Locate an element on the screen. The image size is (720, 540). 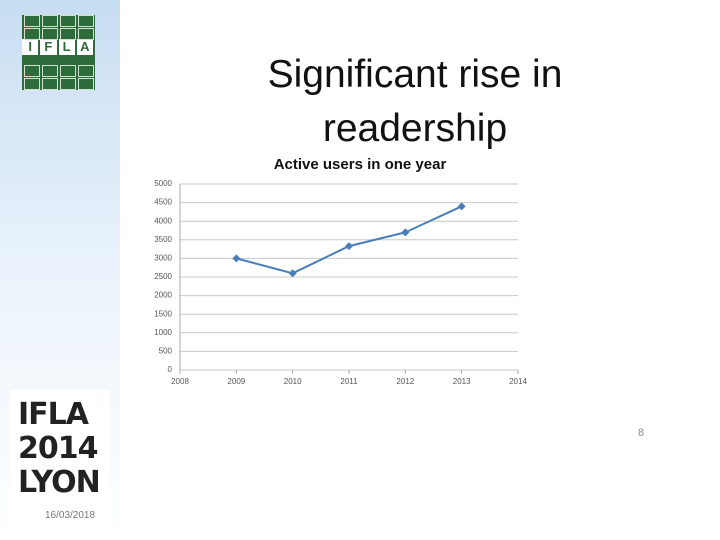
x-tick-label: 2011 is located at coordinates (349, 381).